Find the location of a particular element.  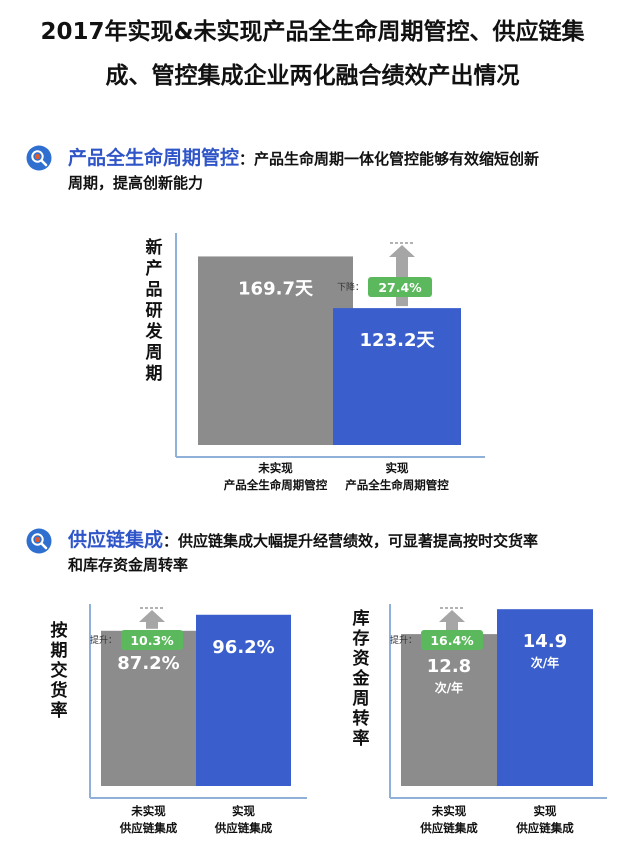

y-axis-label: 按期交货率 is located at coordinates (59, 670).